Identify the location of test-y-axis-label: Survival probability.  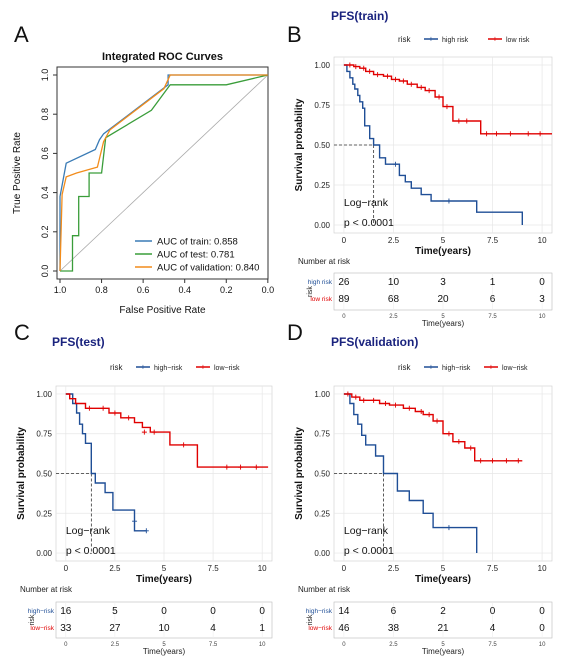
(21, 473).